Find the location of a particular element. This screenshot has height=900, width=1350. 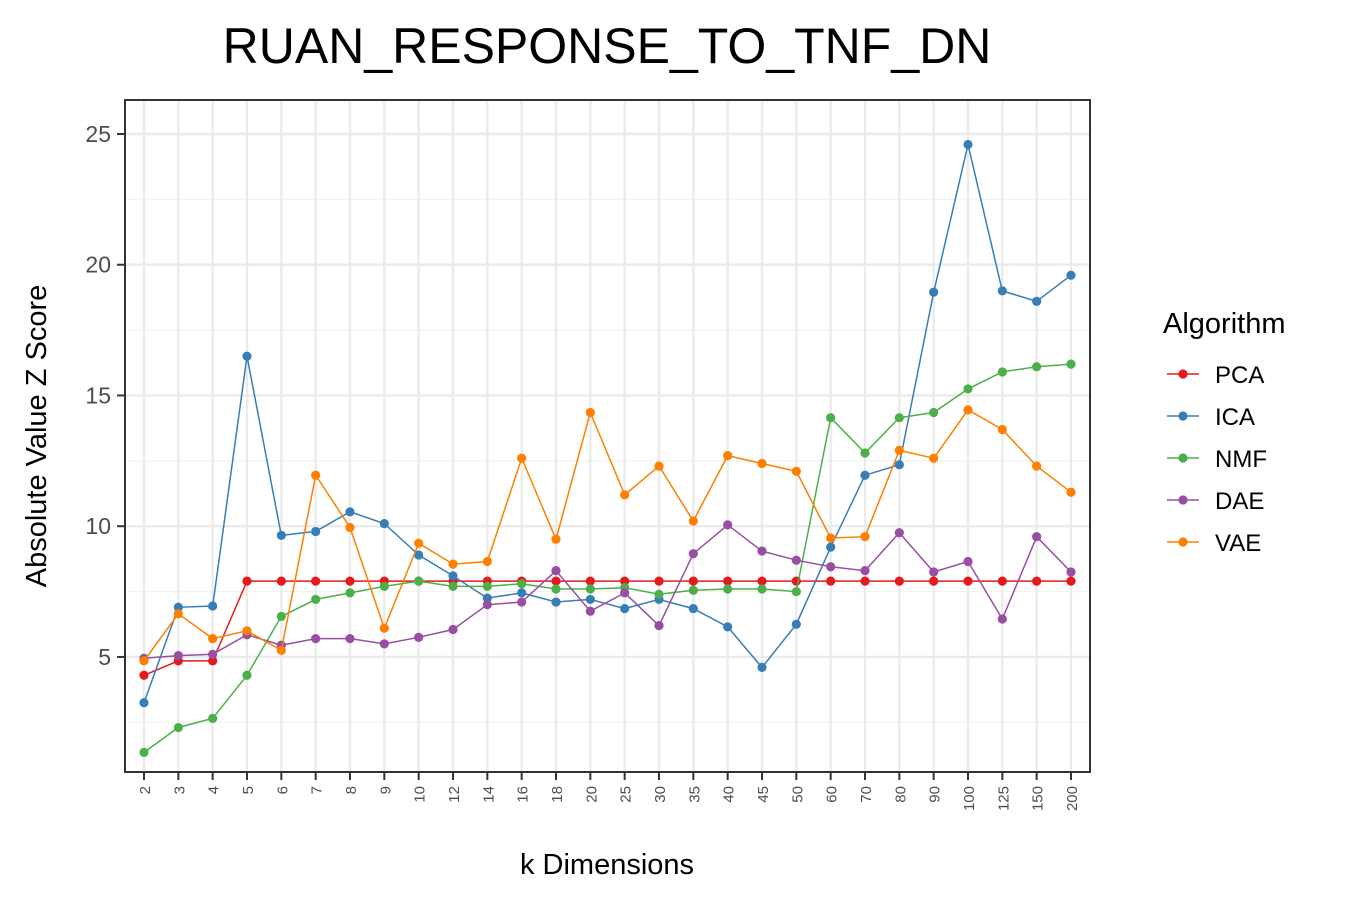

y-axis-title: Absolute Value Z Score is located at coordinates (37, 436).